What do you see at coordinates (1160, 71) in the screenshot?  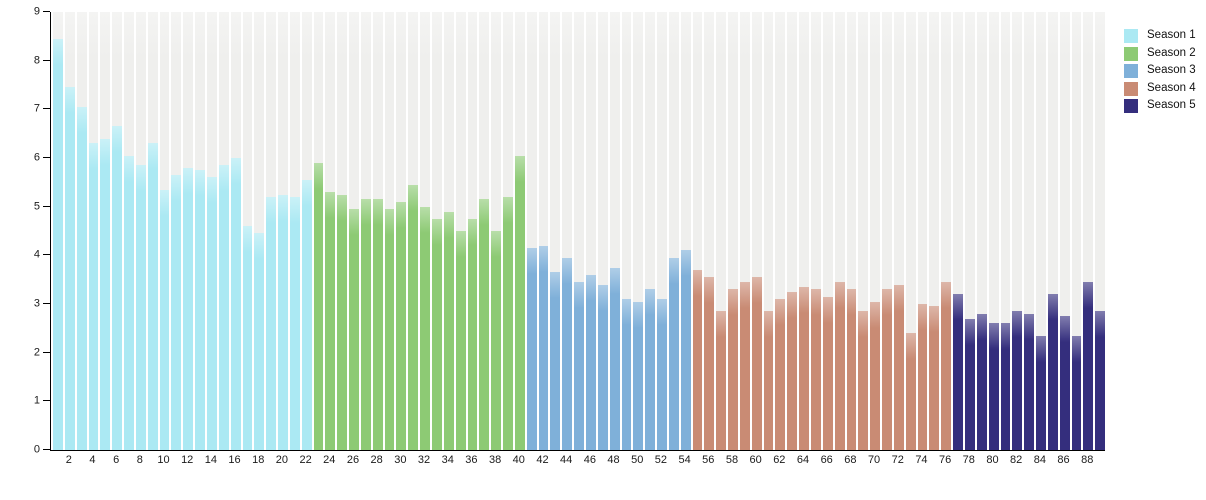 I see `legend: Season 1 Season 2 Season 3 Season 4 Season 5` at bounding box center [1160, 71].